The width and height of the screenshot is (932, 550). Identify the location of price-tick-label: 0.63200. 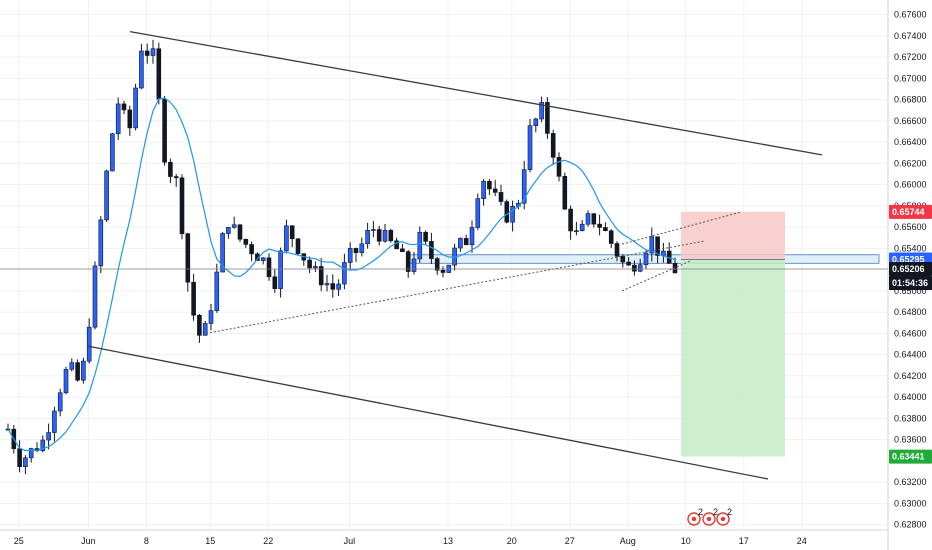
(910, 482).